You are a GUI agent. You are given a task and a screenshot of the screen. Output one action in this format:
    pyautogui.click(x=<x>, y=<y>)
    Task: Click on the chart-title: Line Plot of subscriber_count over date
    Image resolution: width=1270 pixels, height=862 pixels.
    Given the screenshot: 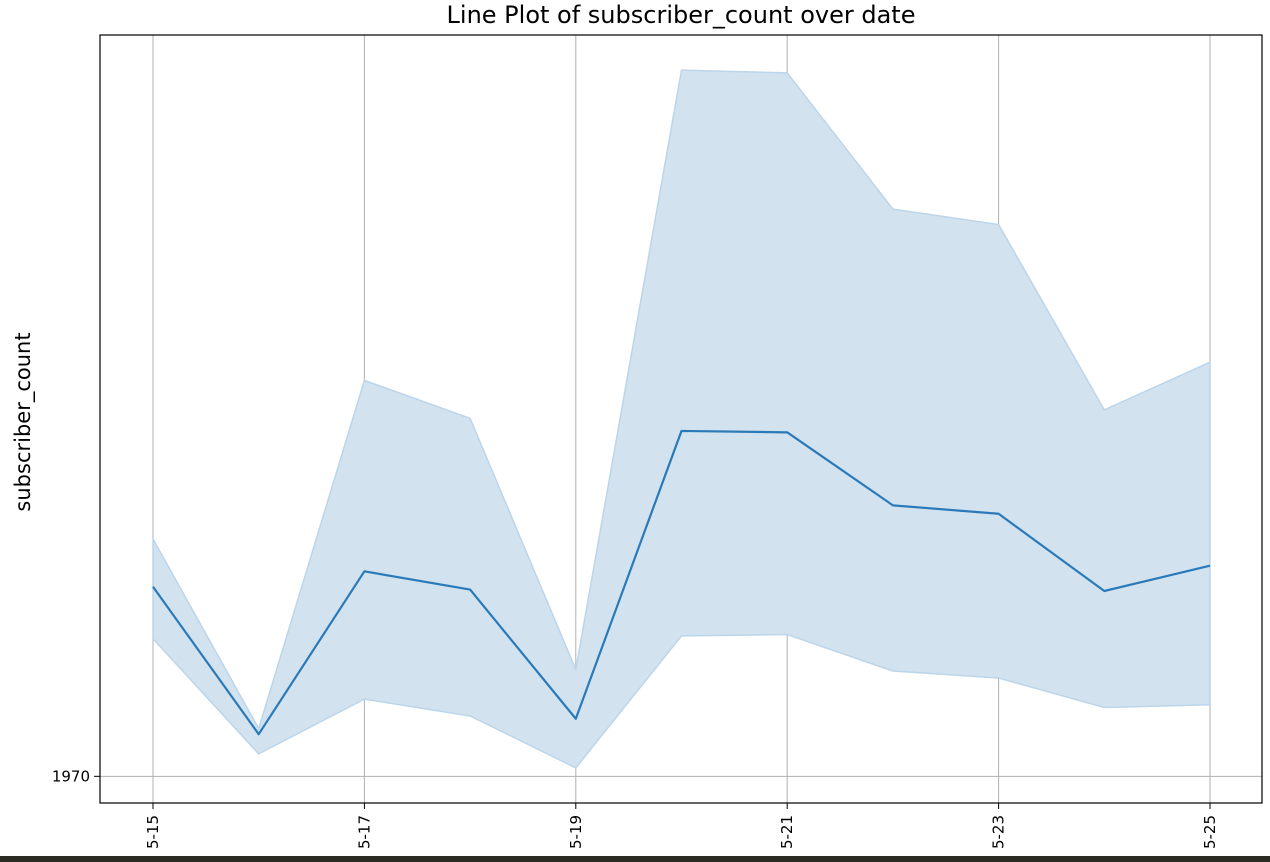 What is the action you would take?
    pyautogui.click(x=681, y=15)
    